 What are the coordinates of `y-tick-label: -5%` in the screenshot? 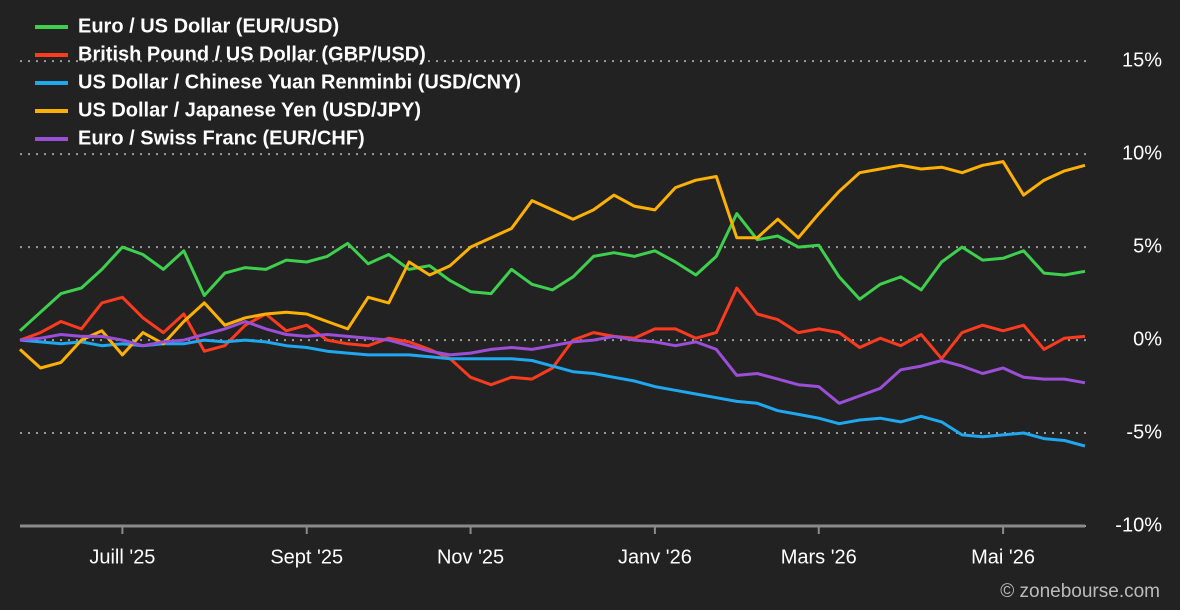 It's located at (1144, 432).